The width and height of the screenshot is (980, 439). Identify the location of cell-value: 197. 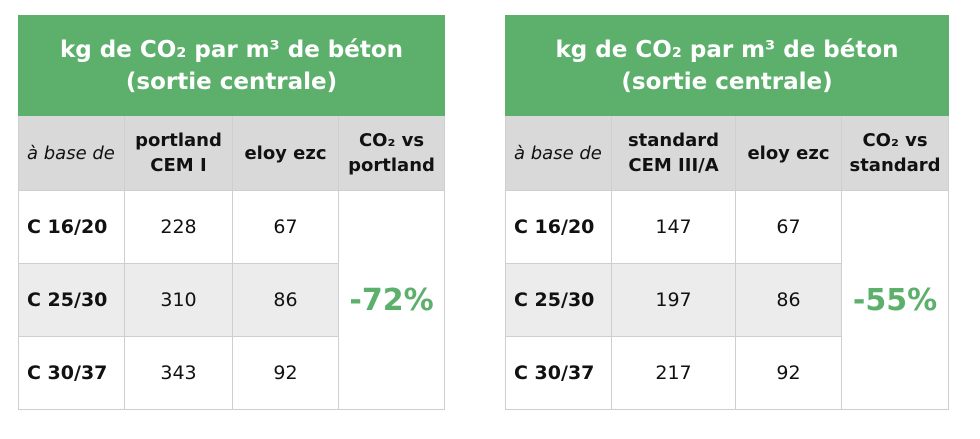
(673, 300).